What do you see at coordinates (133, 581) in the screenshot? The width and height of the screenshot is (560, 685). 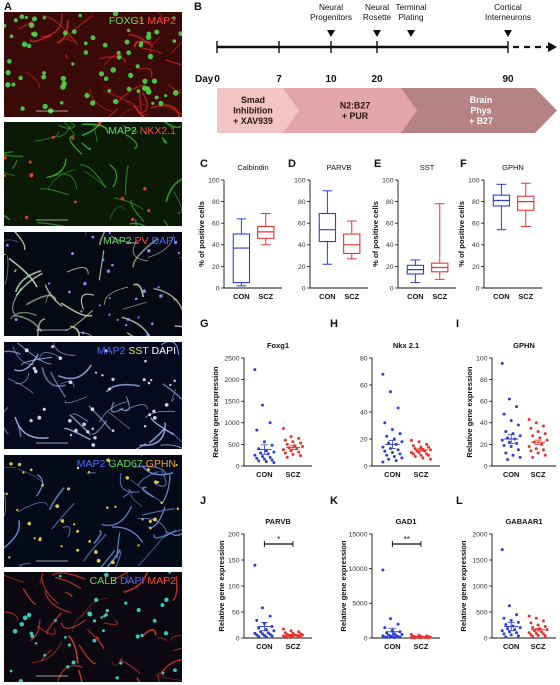 I see `stain-label: CALB DAPI MAP2` at bounding box center [133, 581].